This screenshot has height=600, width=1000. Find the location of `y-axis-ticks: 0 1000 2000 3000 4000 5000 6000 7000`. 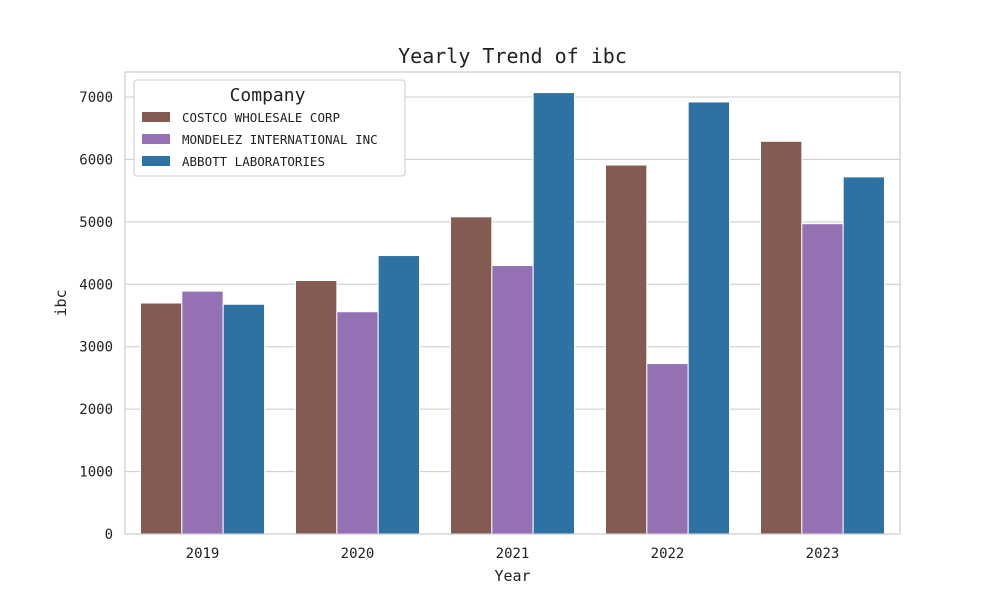

y-axis-ticks: 0 1000 2000 3000 4000 5000 6000 7000 is located at coordinates (96, 316).